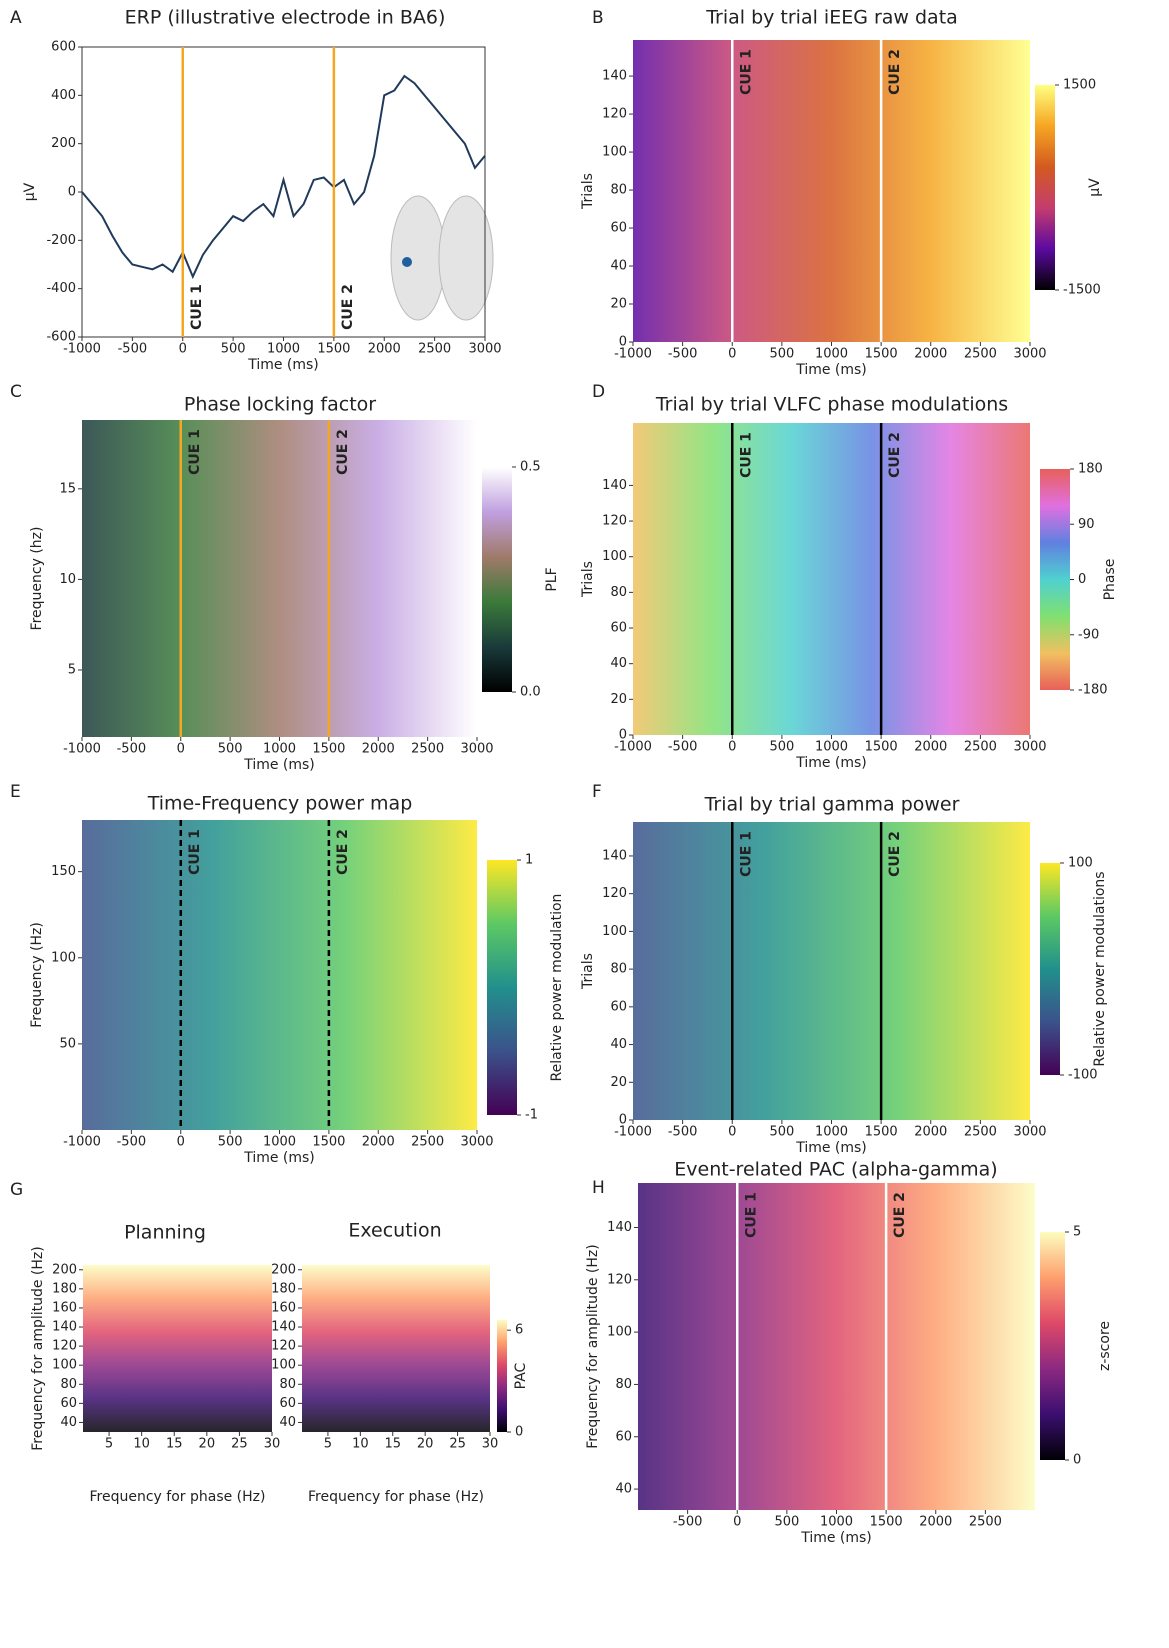 This screenshot has height=1648, width=1169. Describe the element at coordinates (207, 1444) in the screenshot. I see `x-tick-label: 20` at that location.